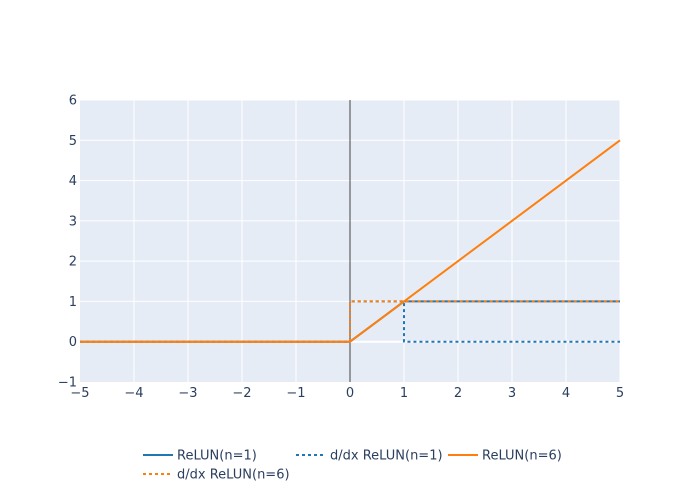  I want to click on y-tick-label: −1, so click(67, 383).